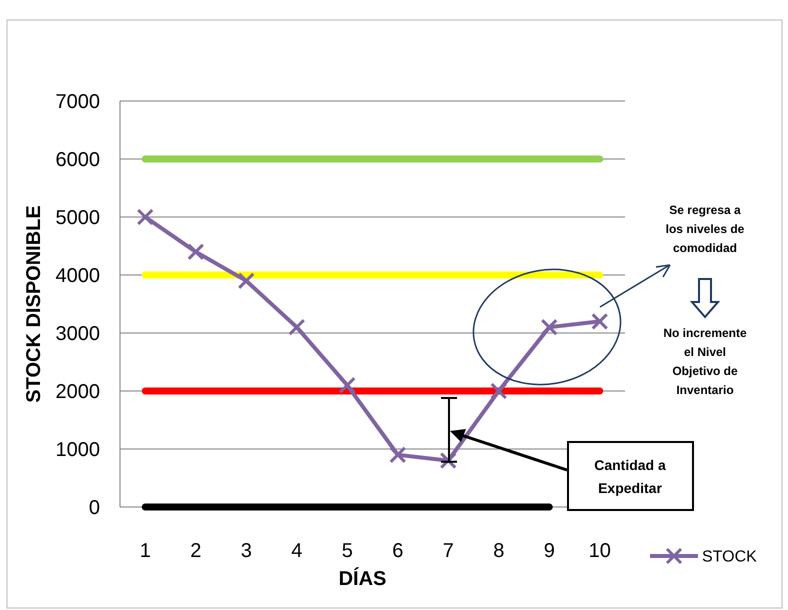 This screenshot has height=610, width=788. I want to click on y-tick-label: 4000, so click(78, 276).